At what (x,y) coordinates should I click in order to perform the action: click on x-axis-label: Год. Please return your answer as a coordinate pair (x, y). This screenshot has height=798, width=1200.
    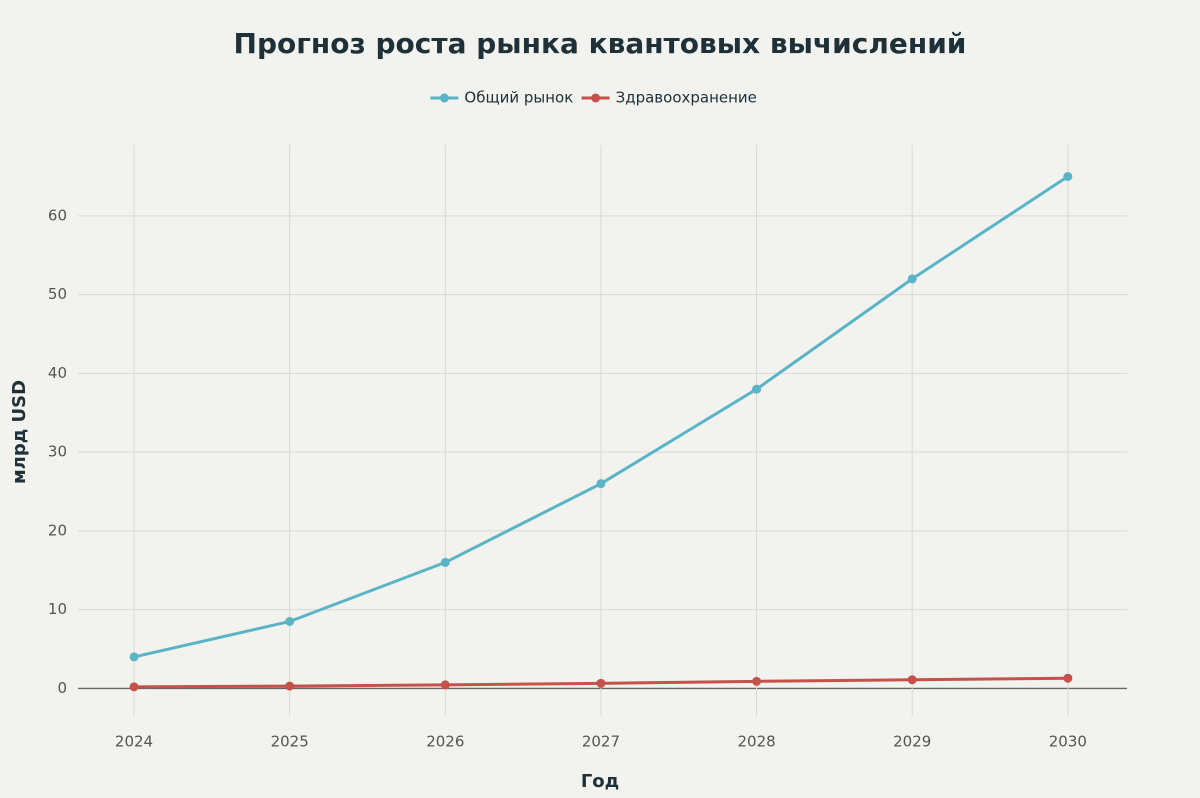
    Looking at the image, I should click on (600, 781).